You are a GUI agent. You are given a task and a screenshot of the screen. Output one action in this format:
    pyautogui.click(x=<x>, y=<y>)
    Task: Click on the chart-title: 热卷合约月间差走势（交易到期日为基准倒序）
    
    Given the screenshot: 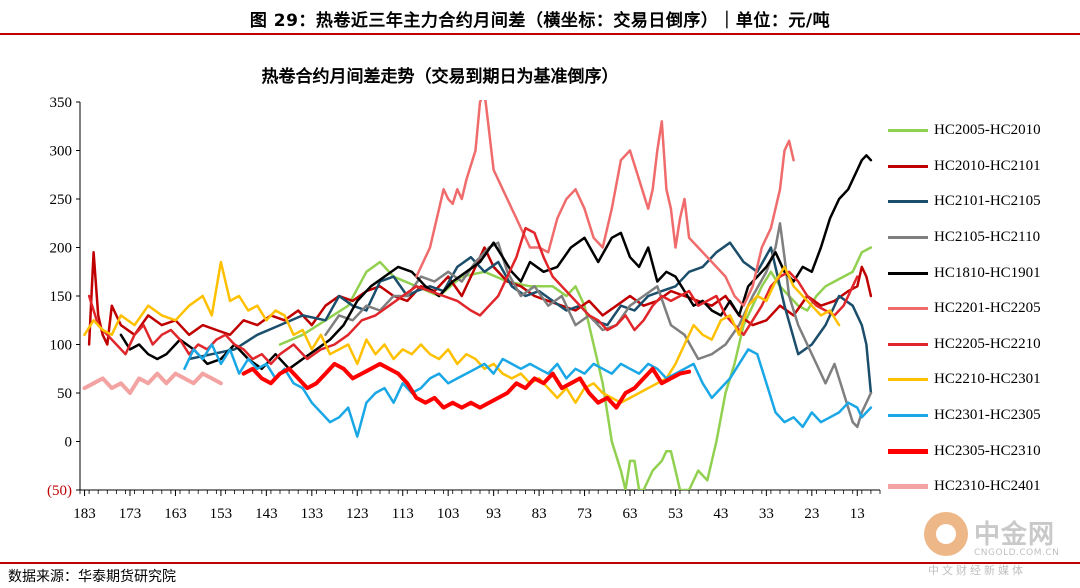 What is the action you would take?
    pyautogui.click(x=440, y=77)
    